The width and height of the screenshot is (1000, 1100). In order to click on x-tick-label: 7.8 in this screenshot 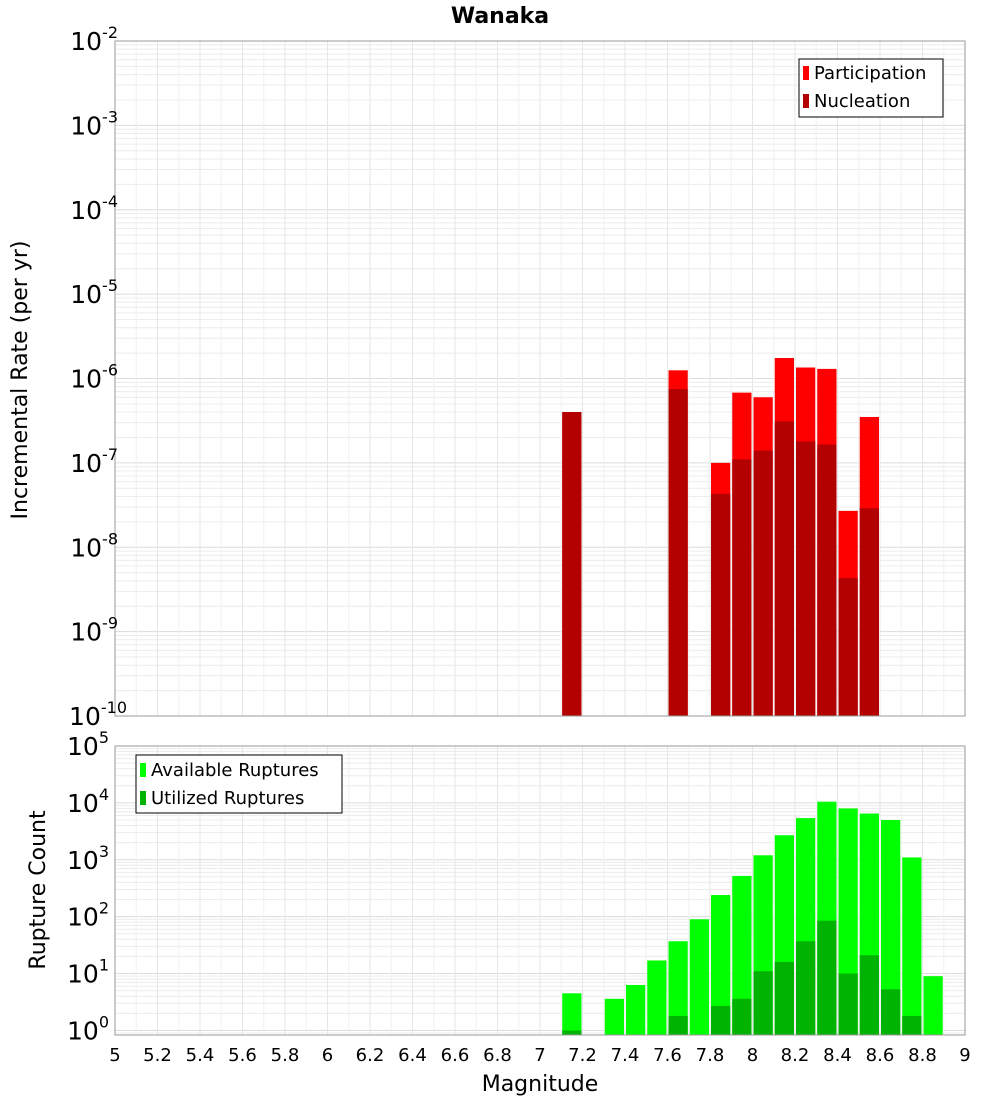, I will do `click(710, 1055)`.